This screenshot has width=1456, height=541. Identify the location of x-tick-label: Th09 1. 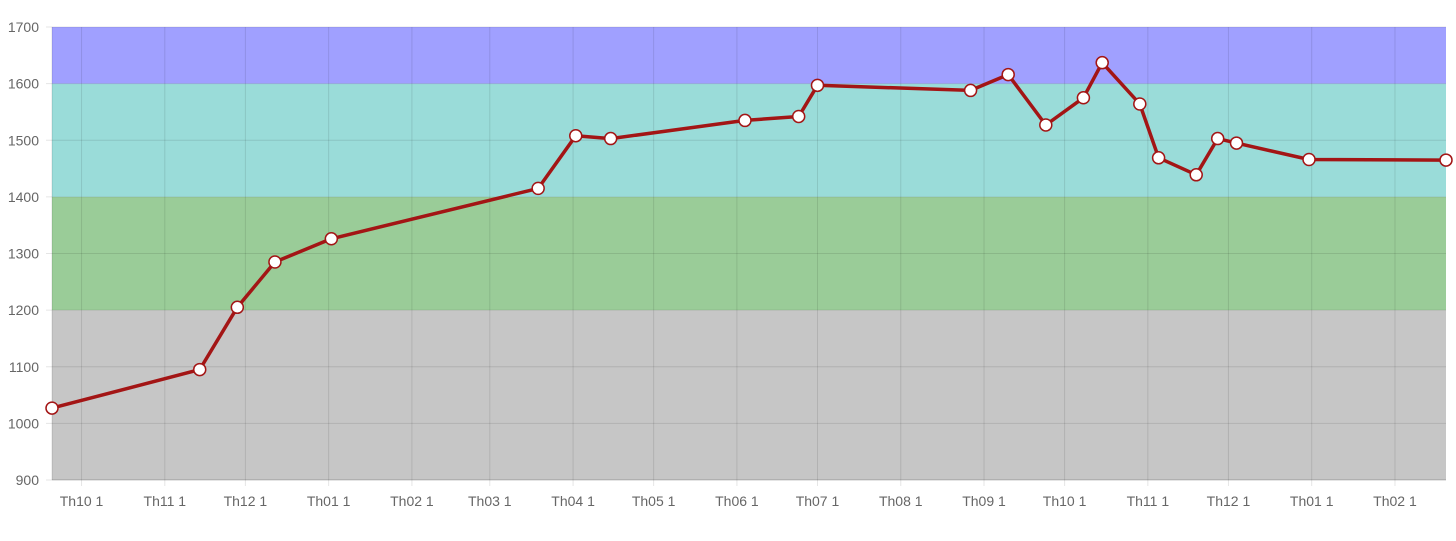
(984, 501).